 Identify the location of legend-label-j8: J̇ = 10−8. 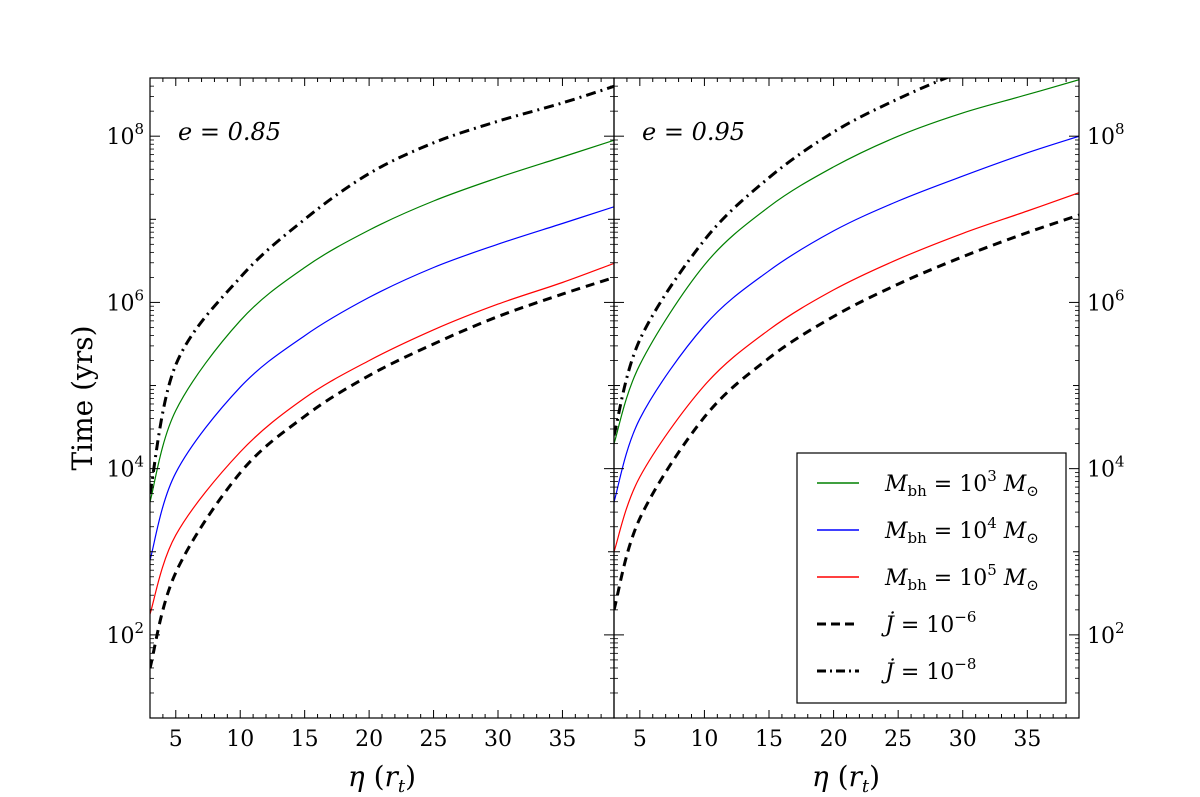
(928, 670).